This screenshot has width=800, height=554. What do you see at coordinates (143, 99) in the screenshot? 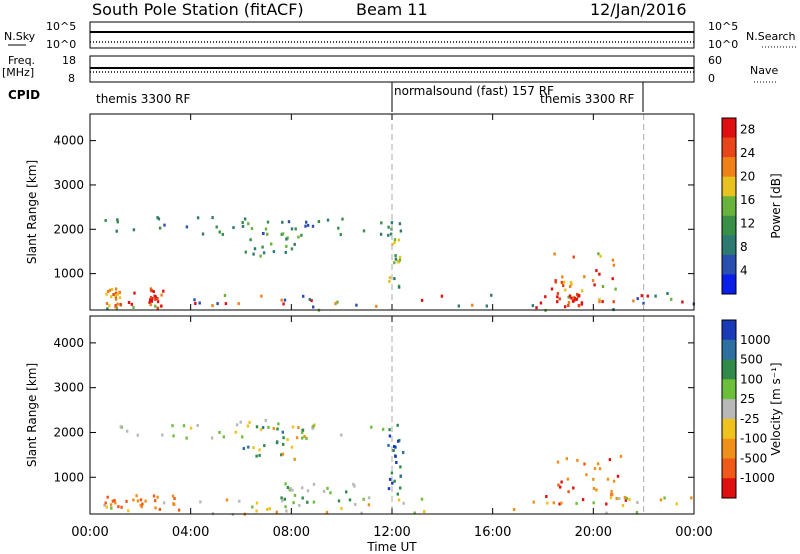
I see `cpid-segment-1: themis 3300 RF` at bounding box center [143, 99].